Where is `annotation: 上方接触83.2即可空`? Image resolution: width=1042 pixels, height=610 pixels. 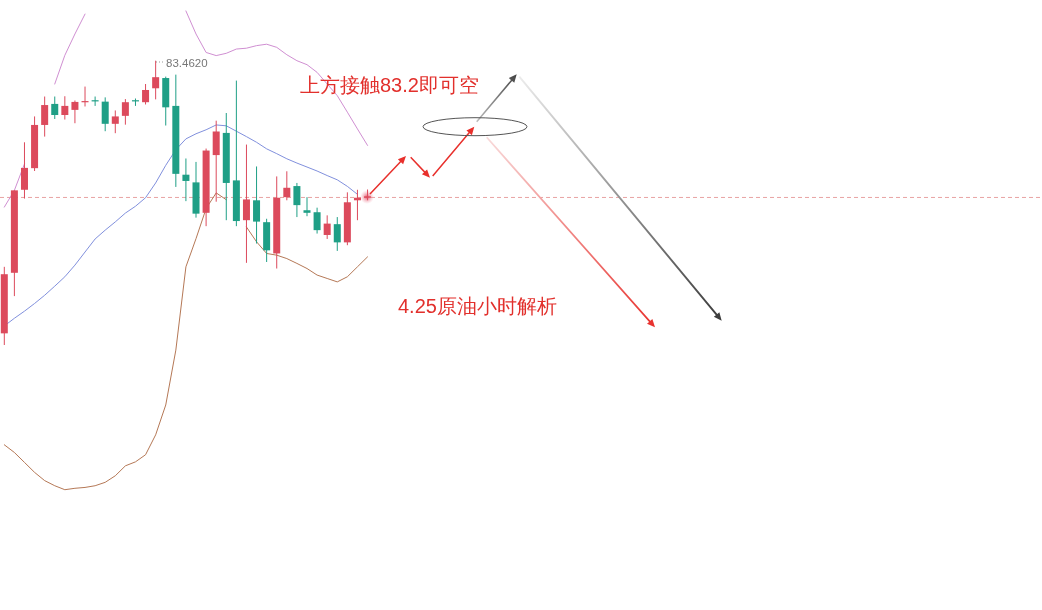
annotation: 上方接触83.2即可空 is located at coordinates (389, 85).